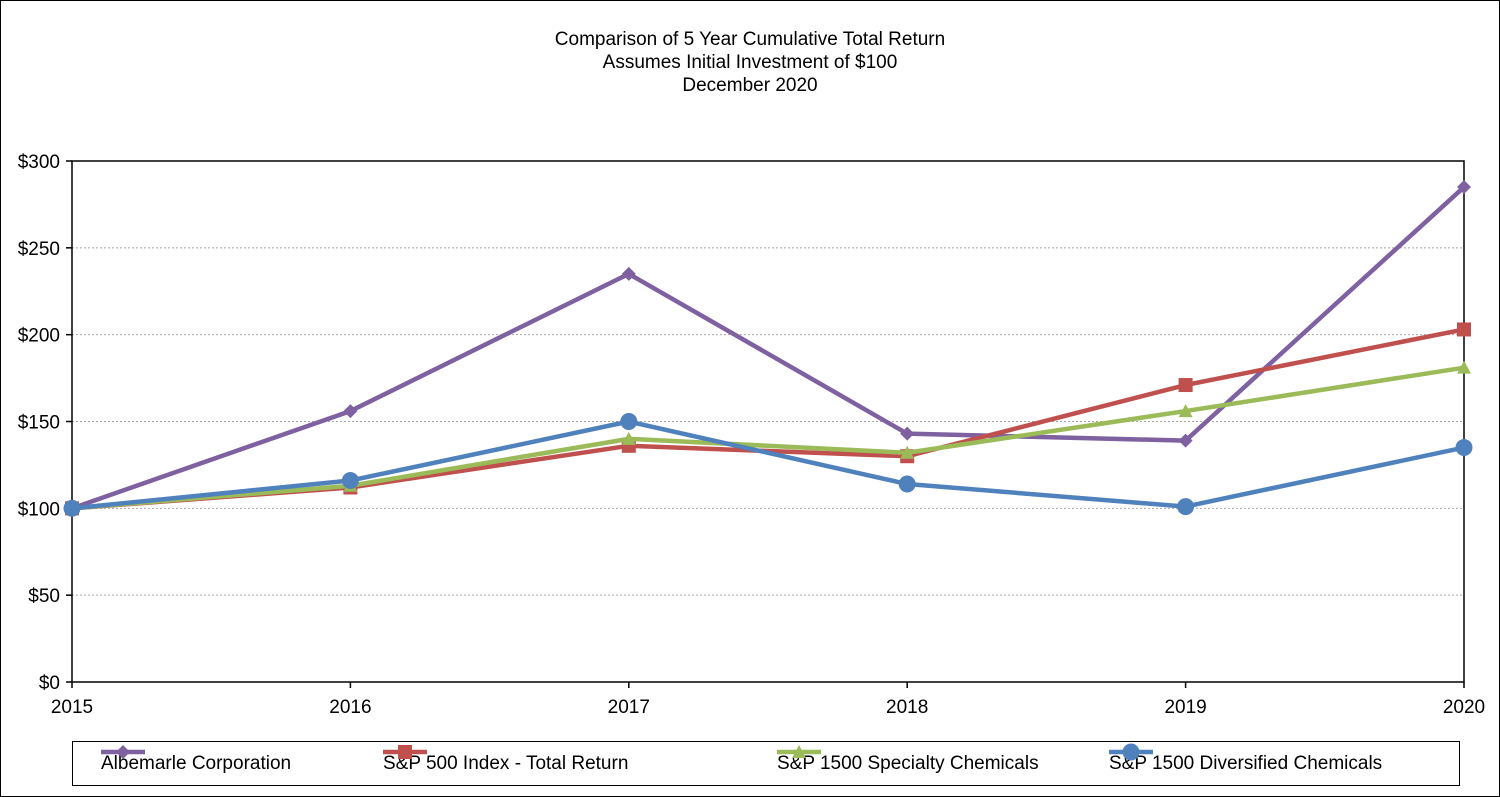 This screenshot has width=1500, height=797. What do you see at coordinates (1185, 411) in the screenshot?
I see `data-point-s-p-1500-specialty-chemicals-2019` at bounding box center [1185, 411].